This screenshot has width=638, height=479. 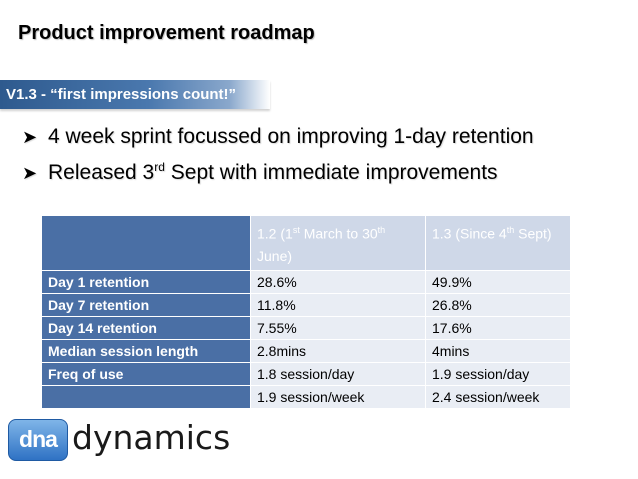 I want to click on cell-v12: 11.8%, so click(x=338, y=304).